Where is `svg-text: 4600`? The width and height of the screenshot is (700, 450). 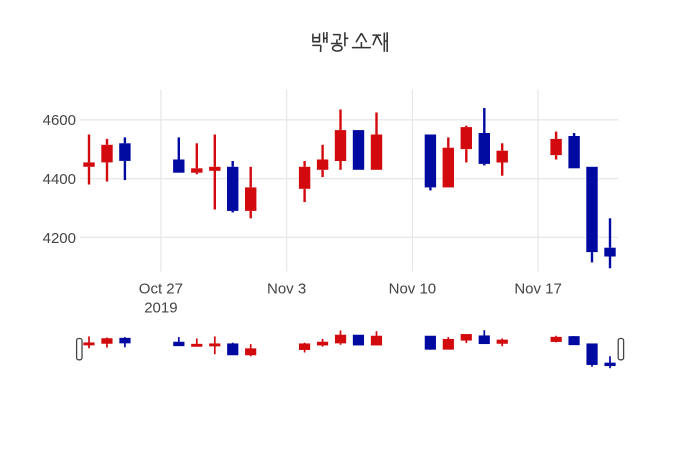 svg-text: 4600 is located at coordinates (59, 120).